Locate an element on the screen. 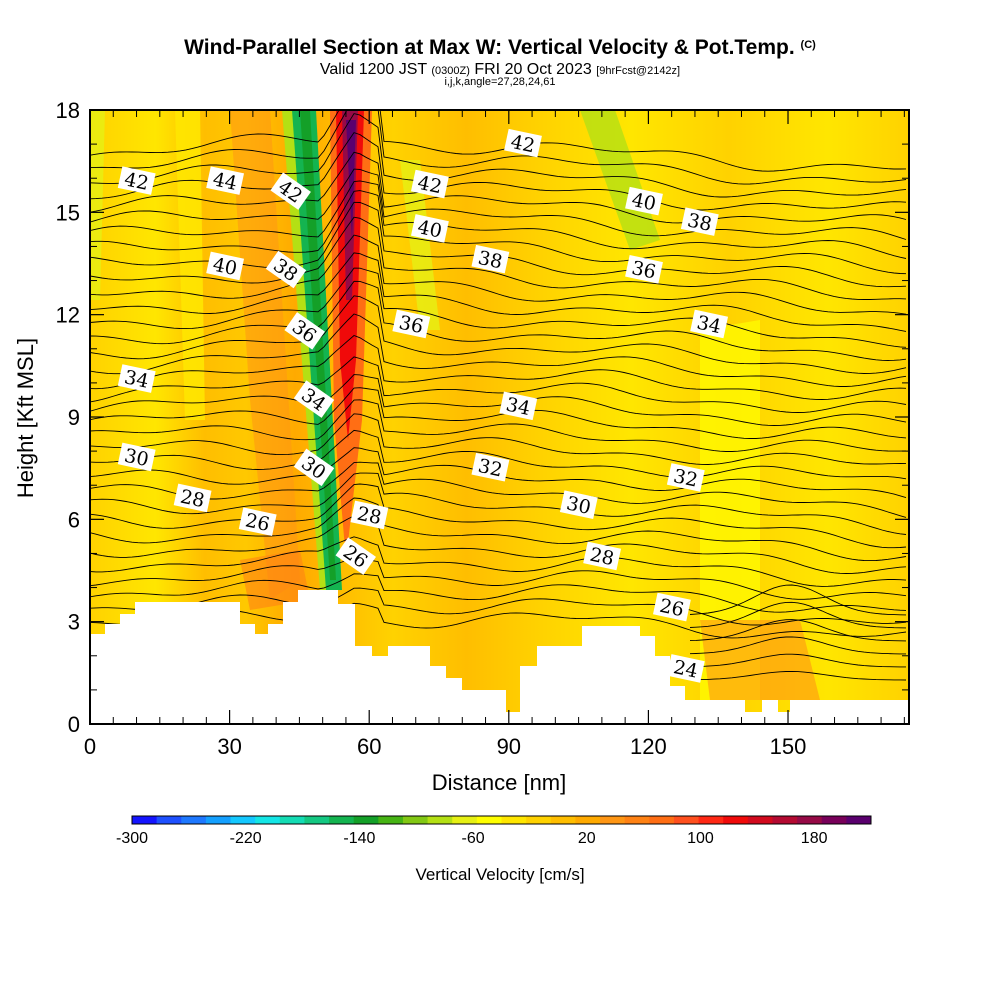 Image resolution: width=1000 pixels, height=1000 pixels. contour-label-text: 38 is located at coordinates (490, 260).